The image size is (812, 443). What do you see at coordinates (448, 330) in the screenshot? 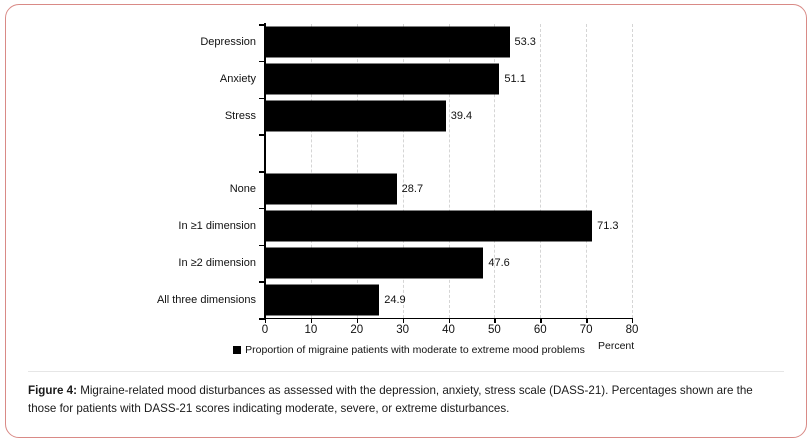
I see `x-axis-tick-label: 40` at bounding box center [448, 330].